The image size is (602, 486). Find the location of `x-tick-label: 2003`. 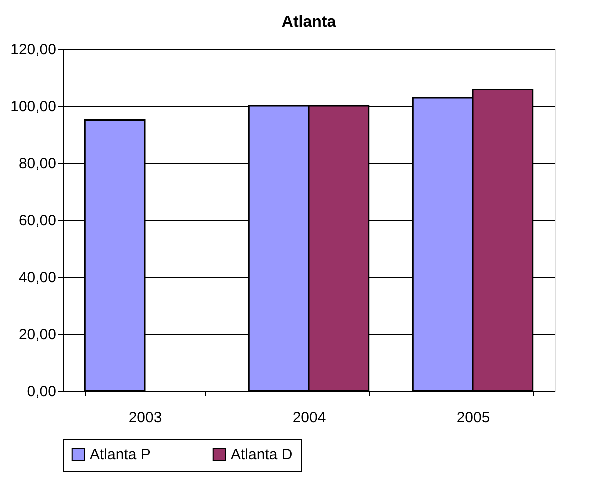

x-tick-label: 2003 is located at coordinates (145, 418).